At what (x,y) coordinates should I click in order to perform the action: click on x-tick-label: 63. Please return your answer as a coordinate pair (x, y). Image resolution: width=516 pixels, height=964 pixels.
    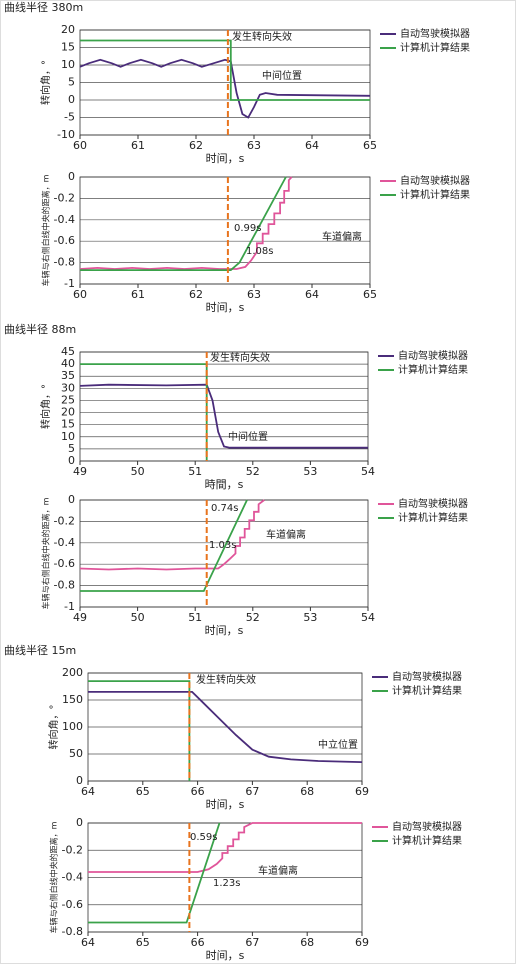
    Looking at the image, I should click on (254, 145).